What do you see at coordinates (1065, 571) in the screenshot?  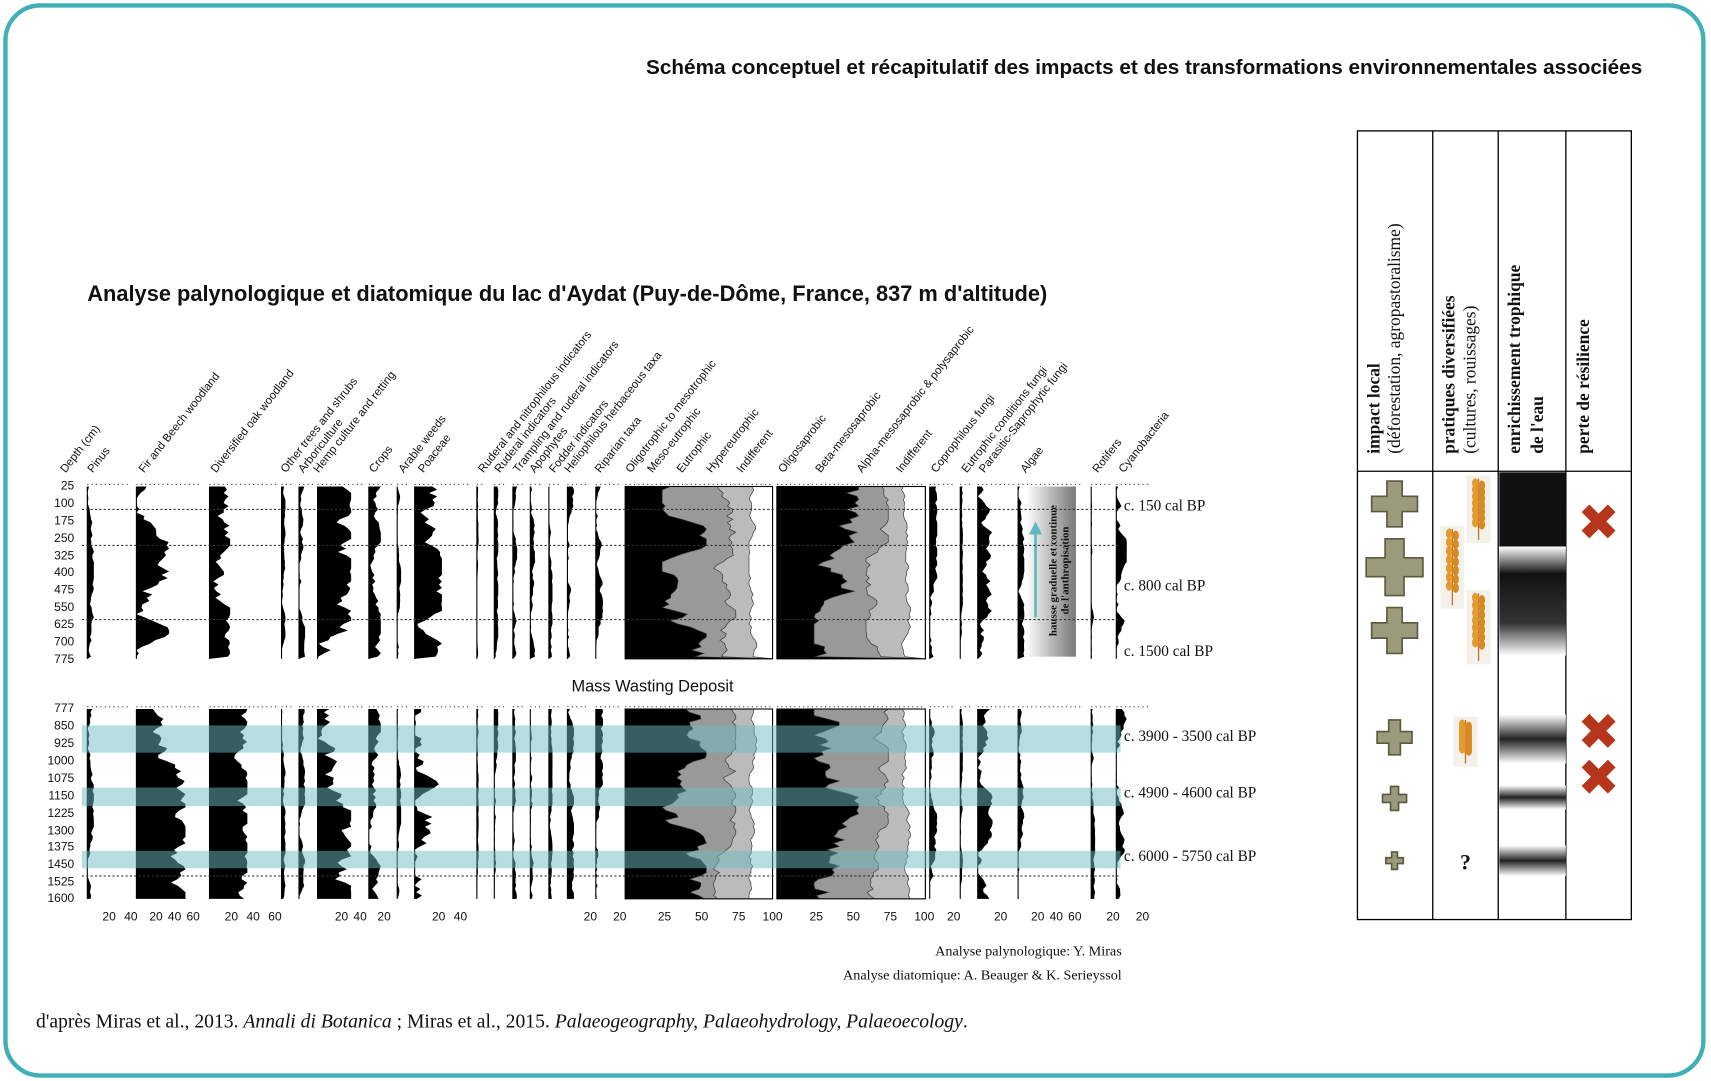 I see `annotation: de l'anthropisation` at bounding box center [1065, 571].